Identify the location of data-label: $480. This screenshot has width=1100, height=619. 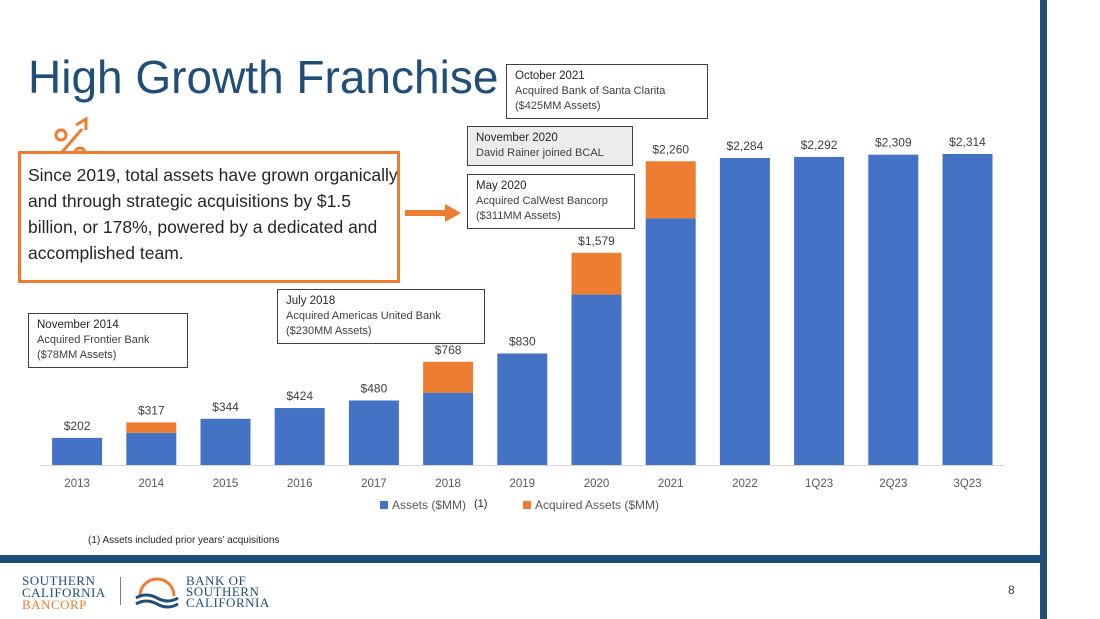
(374, 388).